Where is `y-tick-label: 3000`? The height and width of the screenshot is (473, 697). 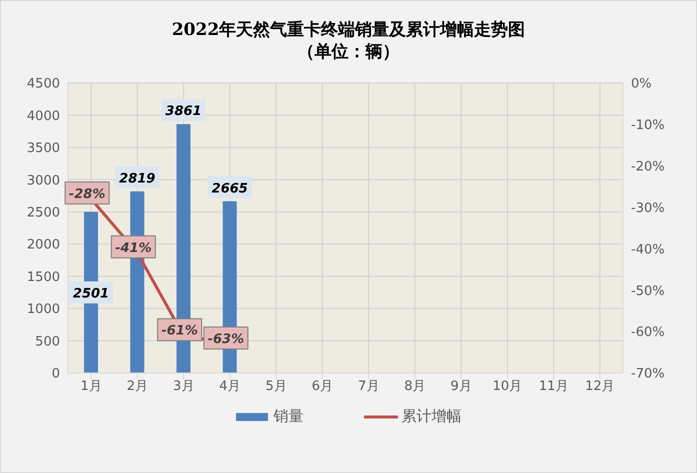 y-tick-label: 3000 is located at coordinates (43, 180).